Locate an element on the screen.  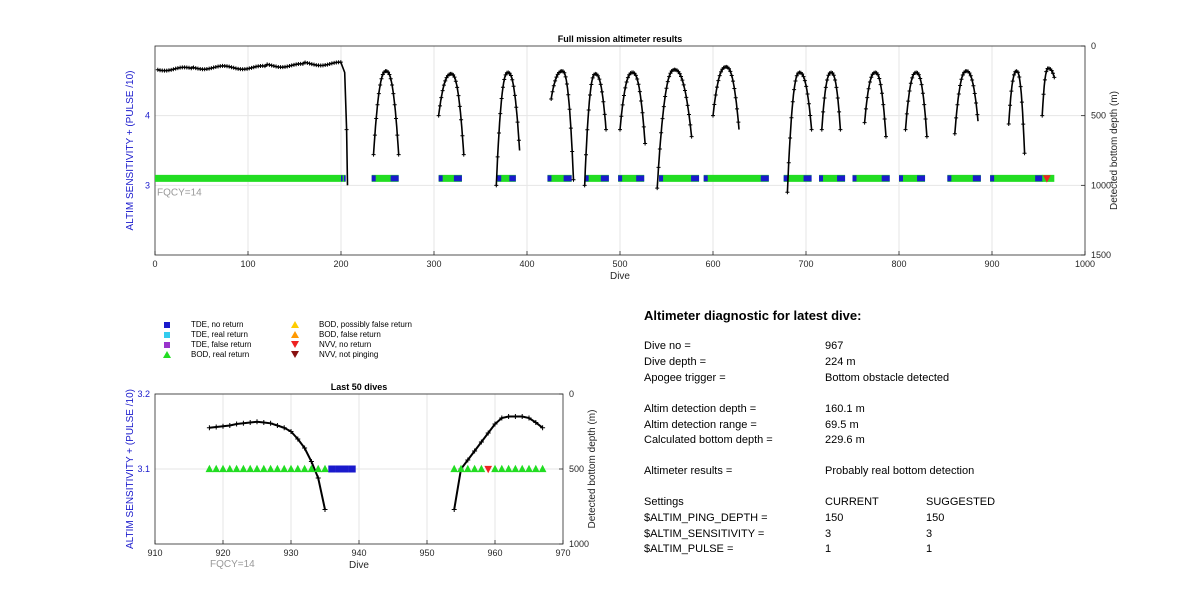
y-left-tick-label: 3 is located at coordinates (147, 185).